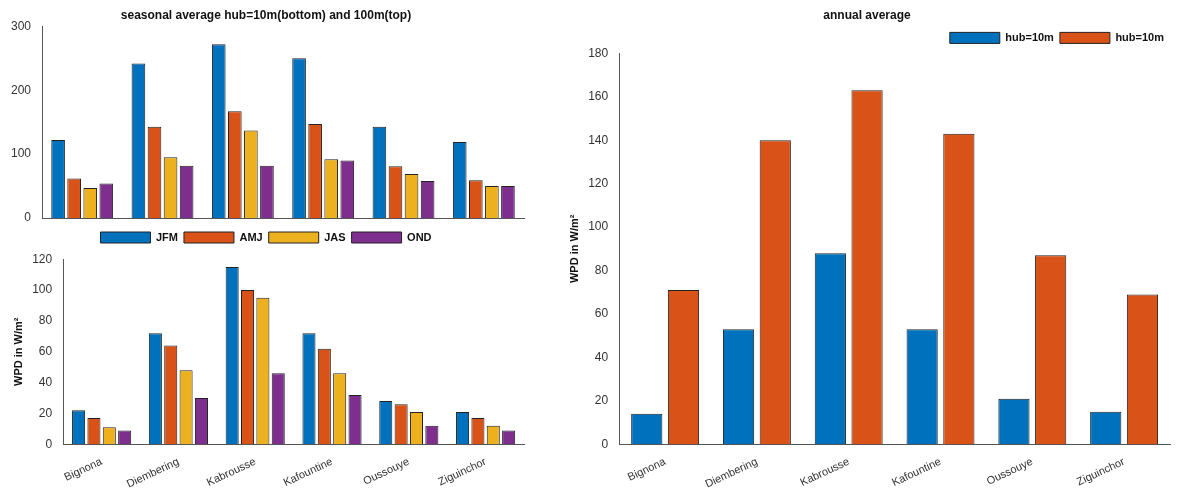  What do you see at coordinates (867, 14) in the screenshot?
I see `chart-title: annual average` at bounding box center [867, 14].